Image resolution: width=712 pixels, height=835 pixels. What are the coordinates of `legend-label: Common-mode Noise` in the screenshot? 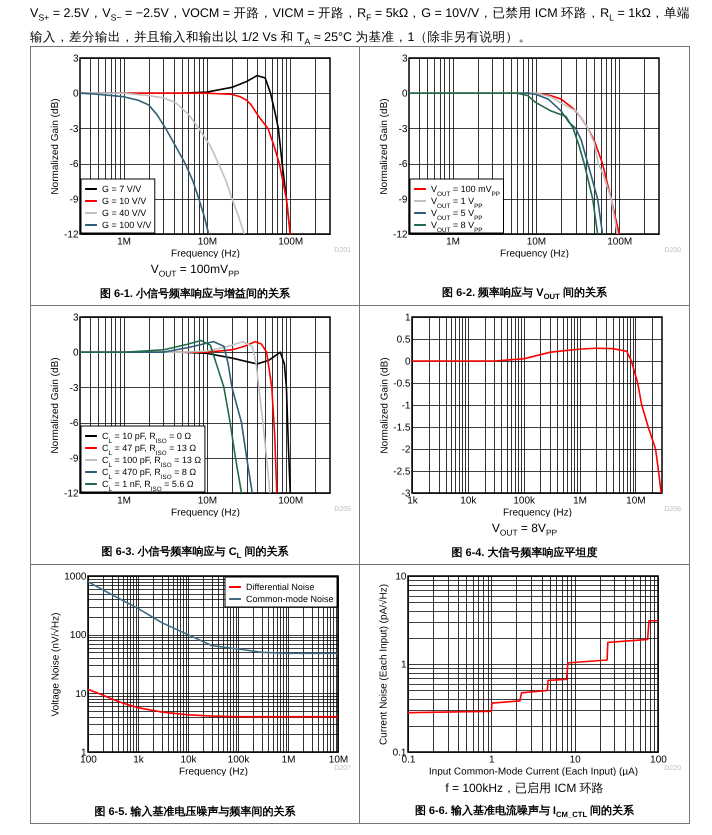 It's located at (290, 599).